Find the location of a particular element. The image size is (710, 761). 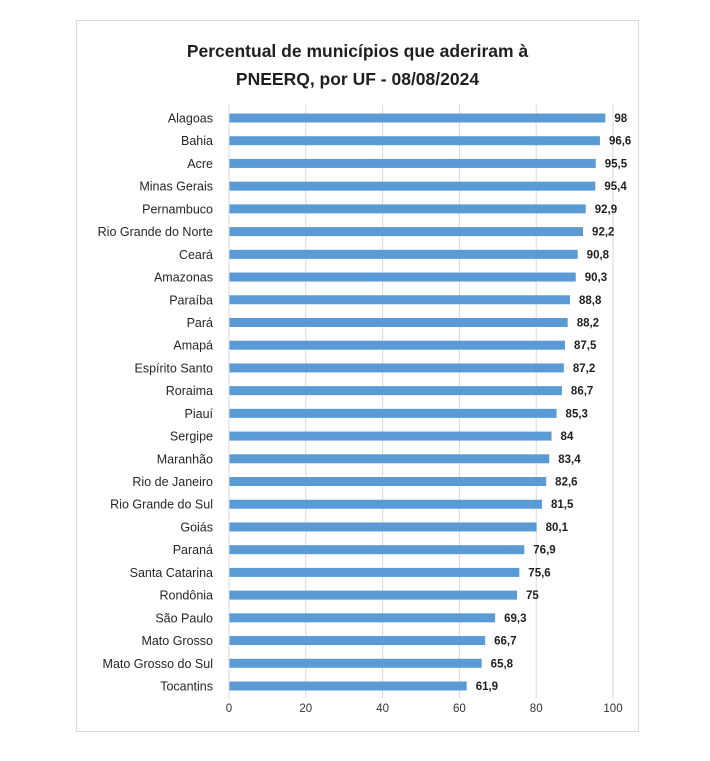

category-label: Maranhão is located at coordinates (185, 459).